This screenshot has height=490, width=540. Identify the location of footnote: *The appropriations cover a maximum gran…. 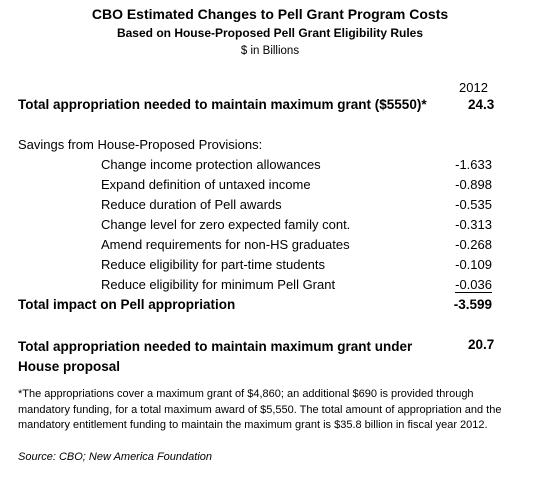
(260, 409).